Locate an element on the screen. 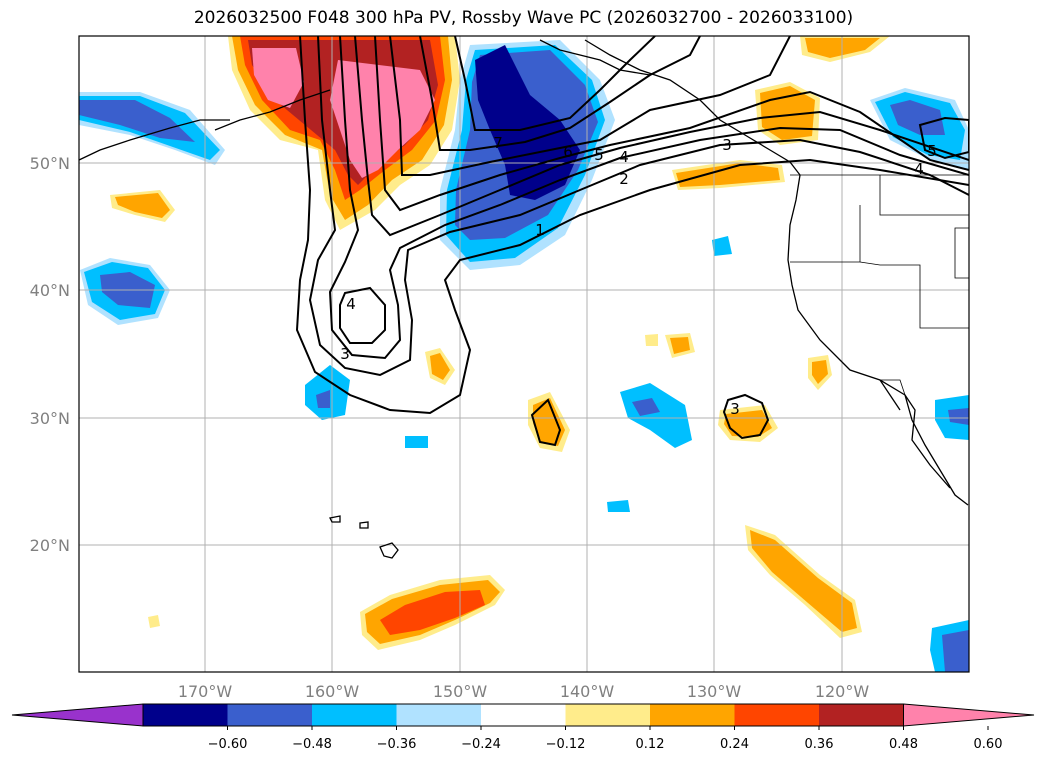 This screenshot has height=765, width=1047. contour-label: 6 is located at coordinates (568, 152).